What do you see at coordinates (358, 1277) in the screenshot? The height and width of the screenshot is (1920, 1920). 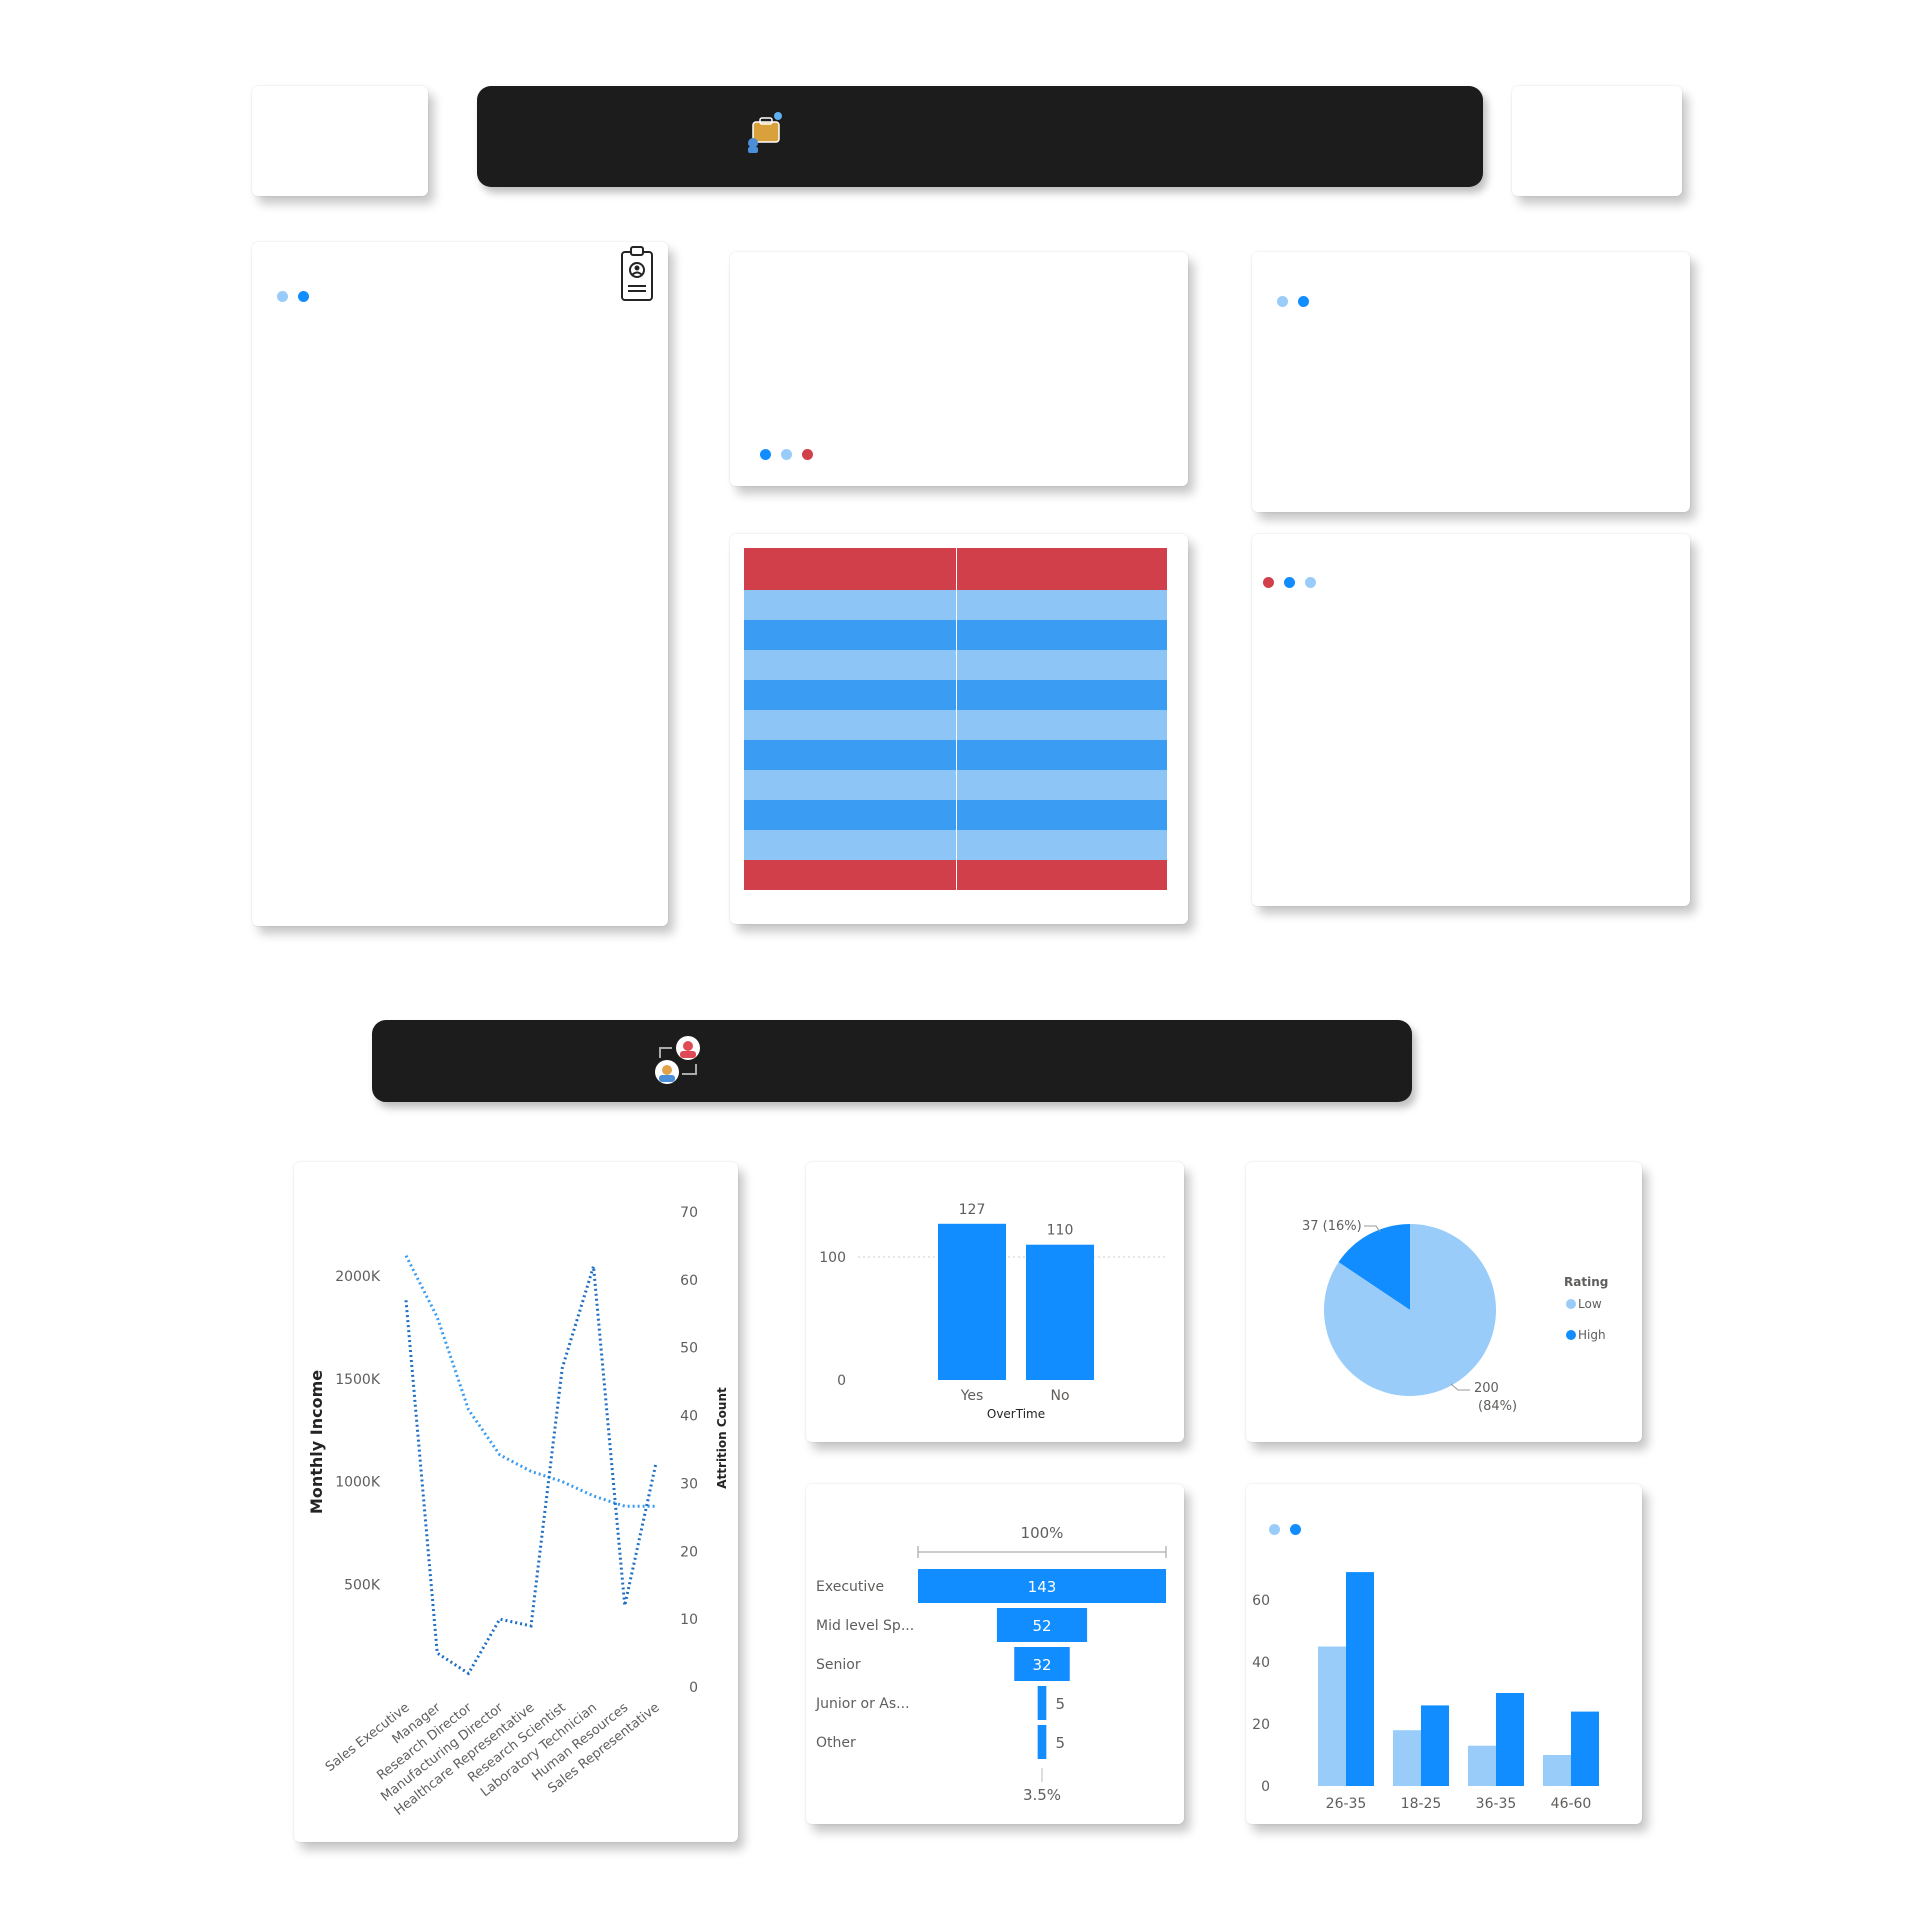 I see `left-tick-label: 2000K` at bounding box center [358, 1277].